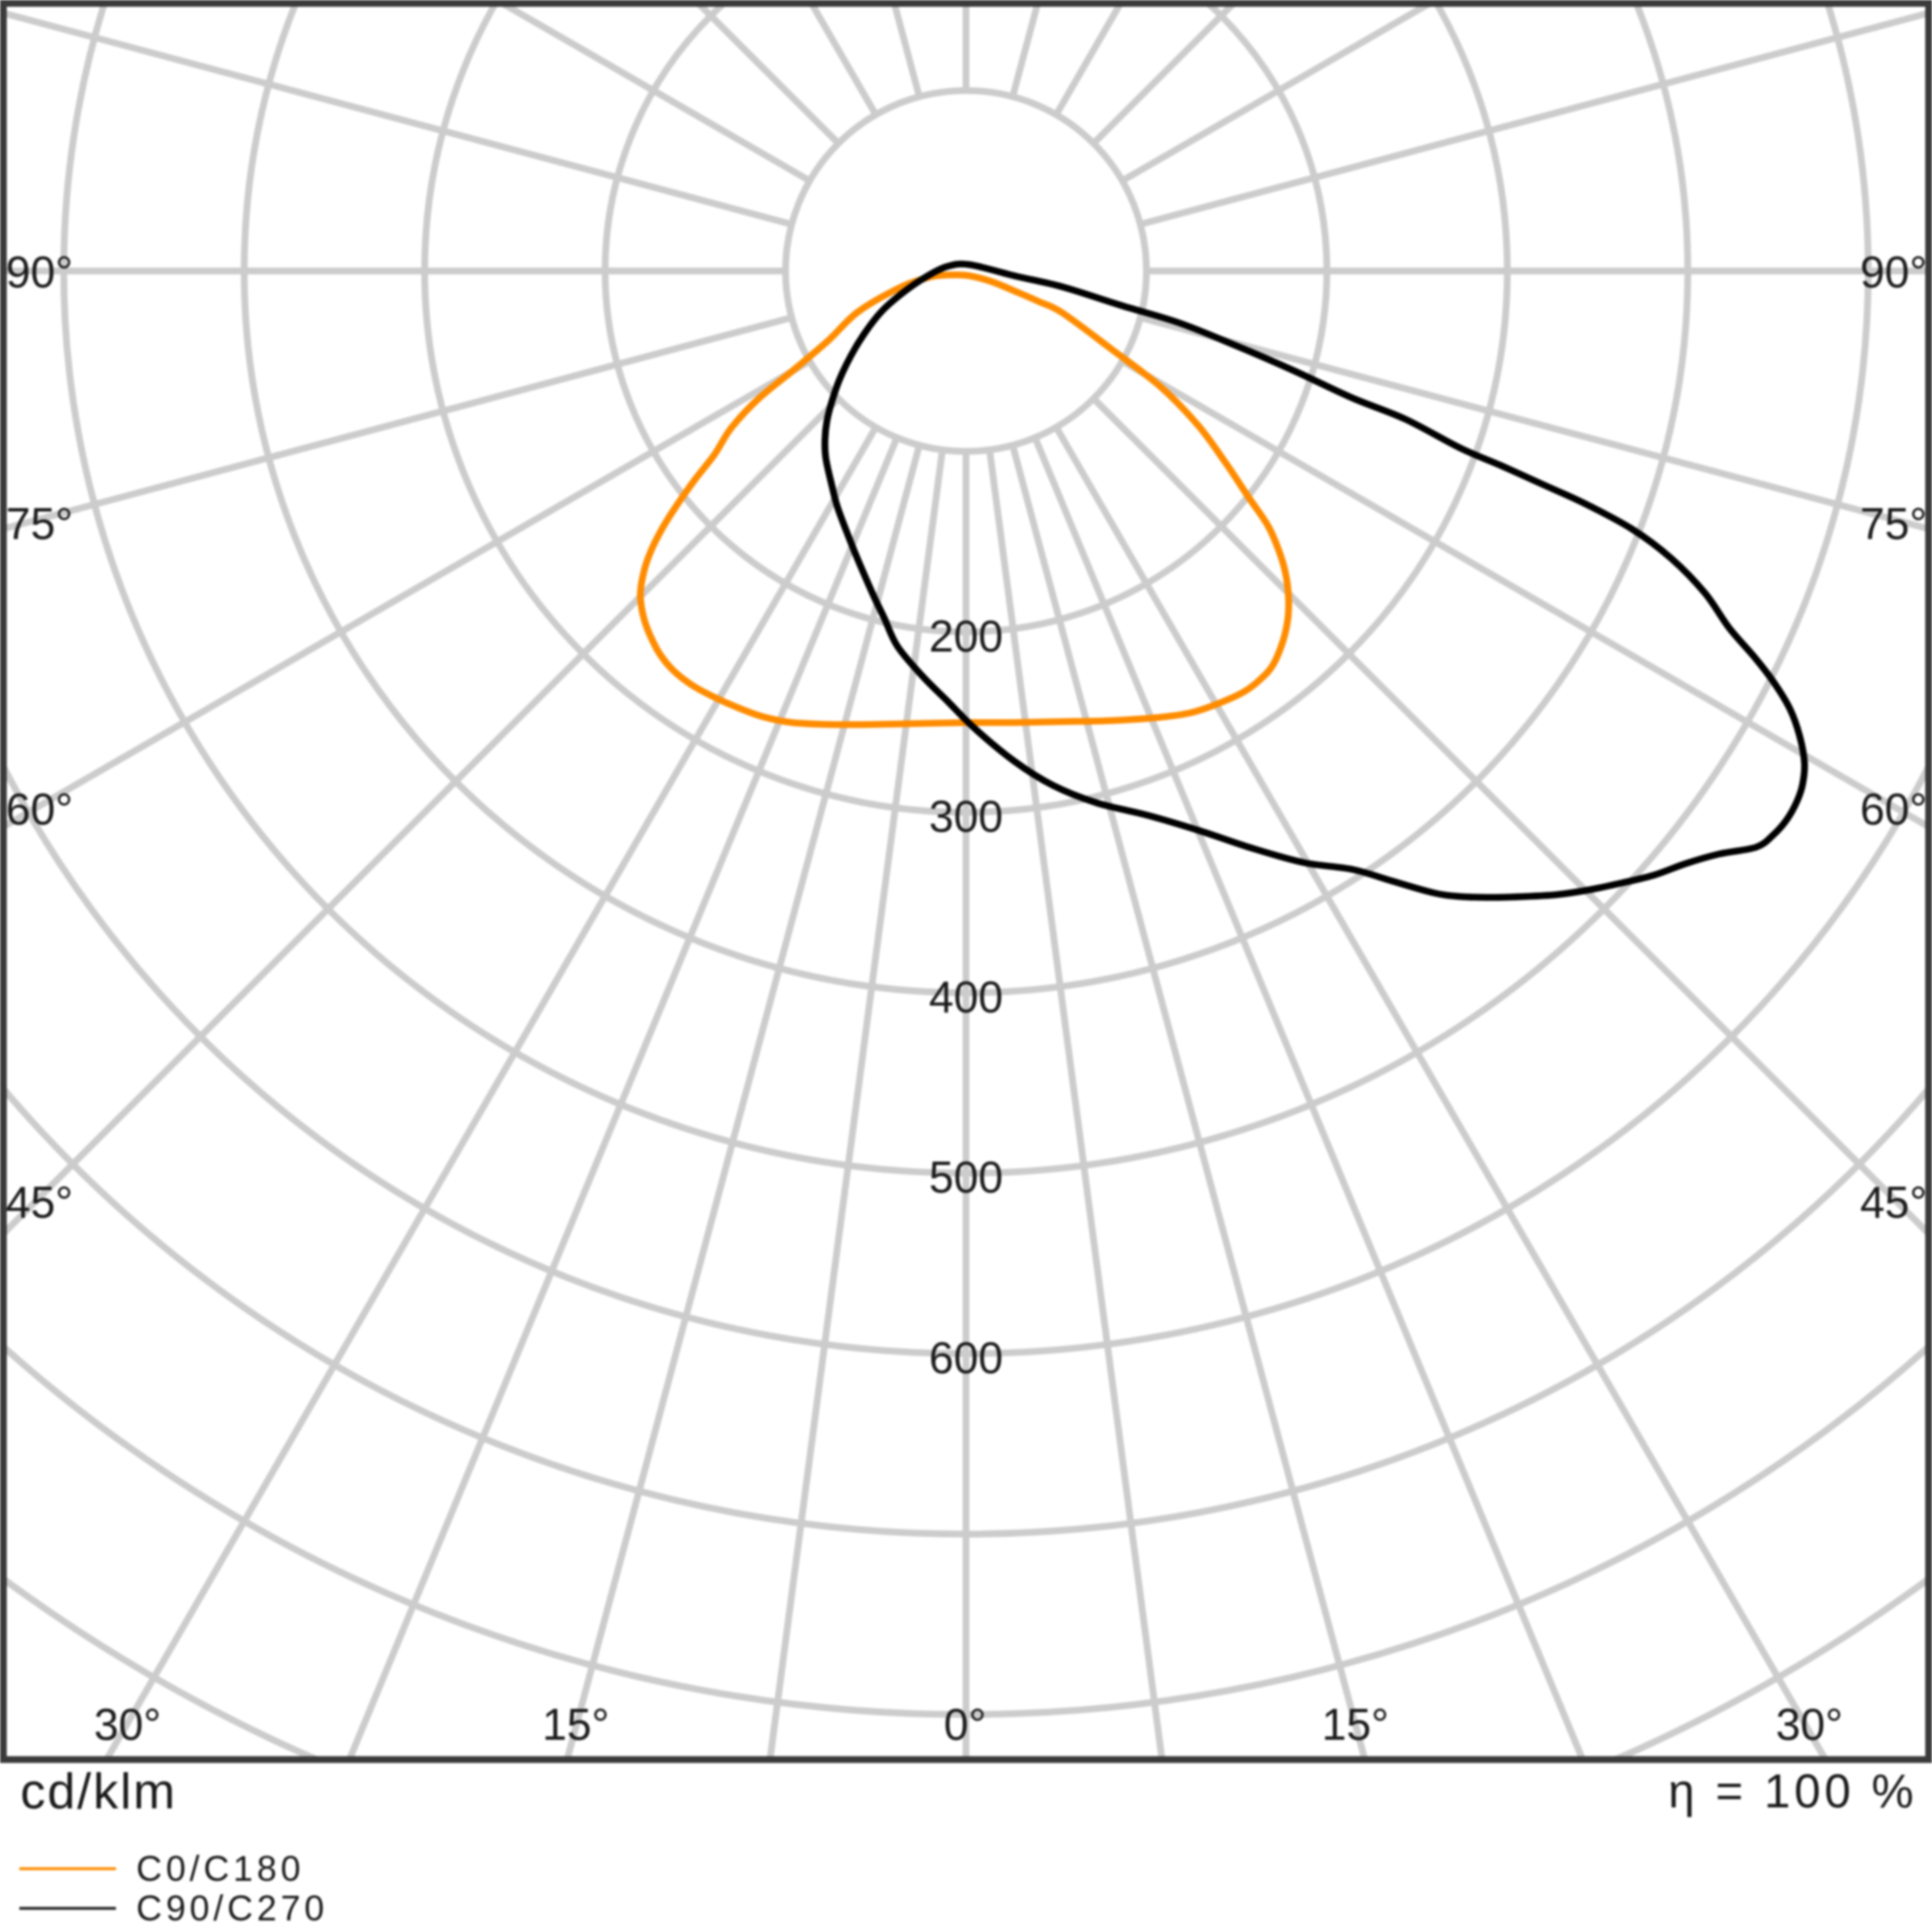  Describe the element at coordinates (220, 1869) in the screenshot. I see `svg-text: C0/C180` at that location.